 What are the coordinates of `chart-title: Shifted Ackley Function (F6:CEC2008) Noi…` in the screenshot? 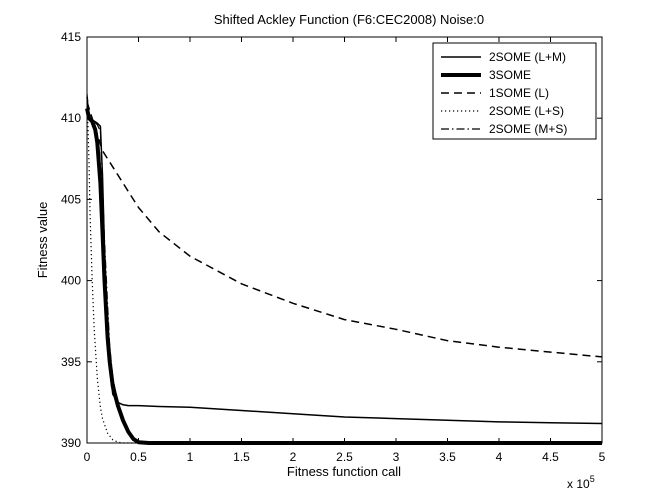 It's located at (349, 19).